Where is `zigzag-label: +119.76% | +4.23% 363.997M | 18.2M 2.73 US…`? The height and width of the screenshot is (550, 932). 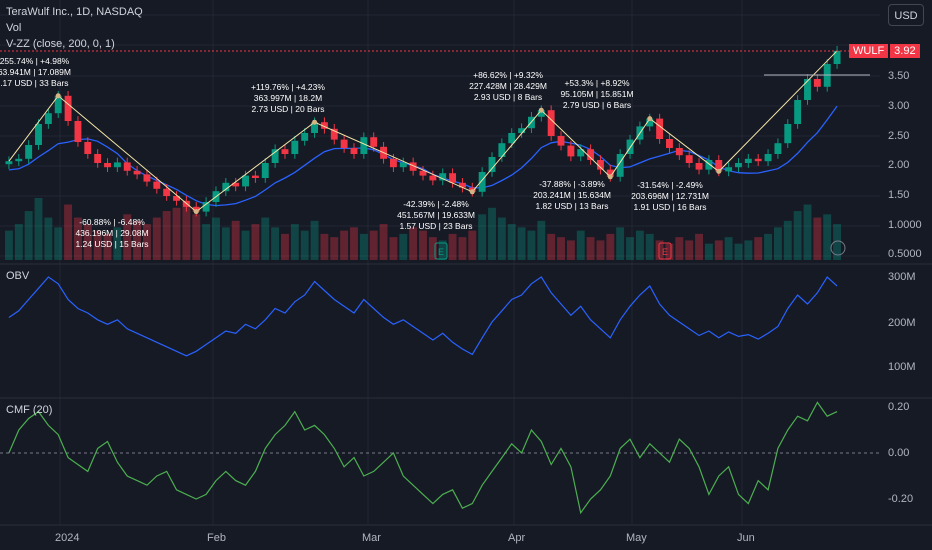
zigzag-label: +119.76% | +4.23% 363.997M | 18.2M 2.73 US… is located at coordinates (288, 98).